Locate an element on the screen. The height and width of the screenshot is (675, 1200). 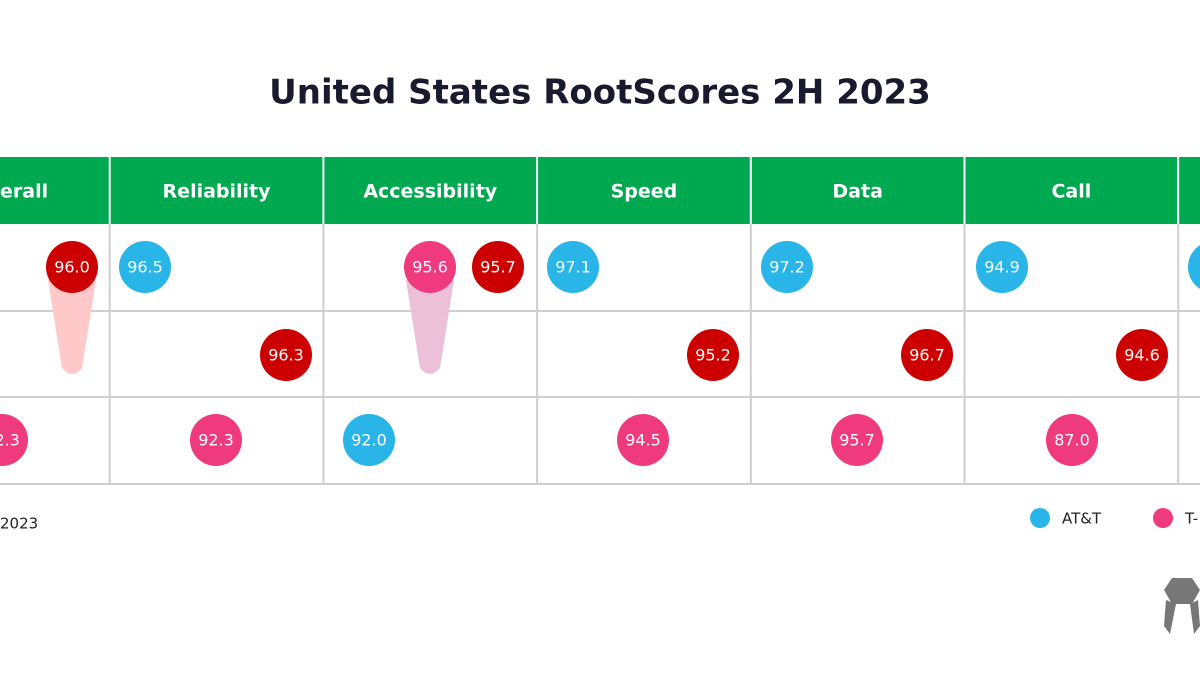
score-label: 96.0 is located at coordinates (72, 267).